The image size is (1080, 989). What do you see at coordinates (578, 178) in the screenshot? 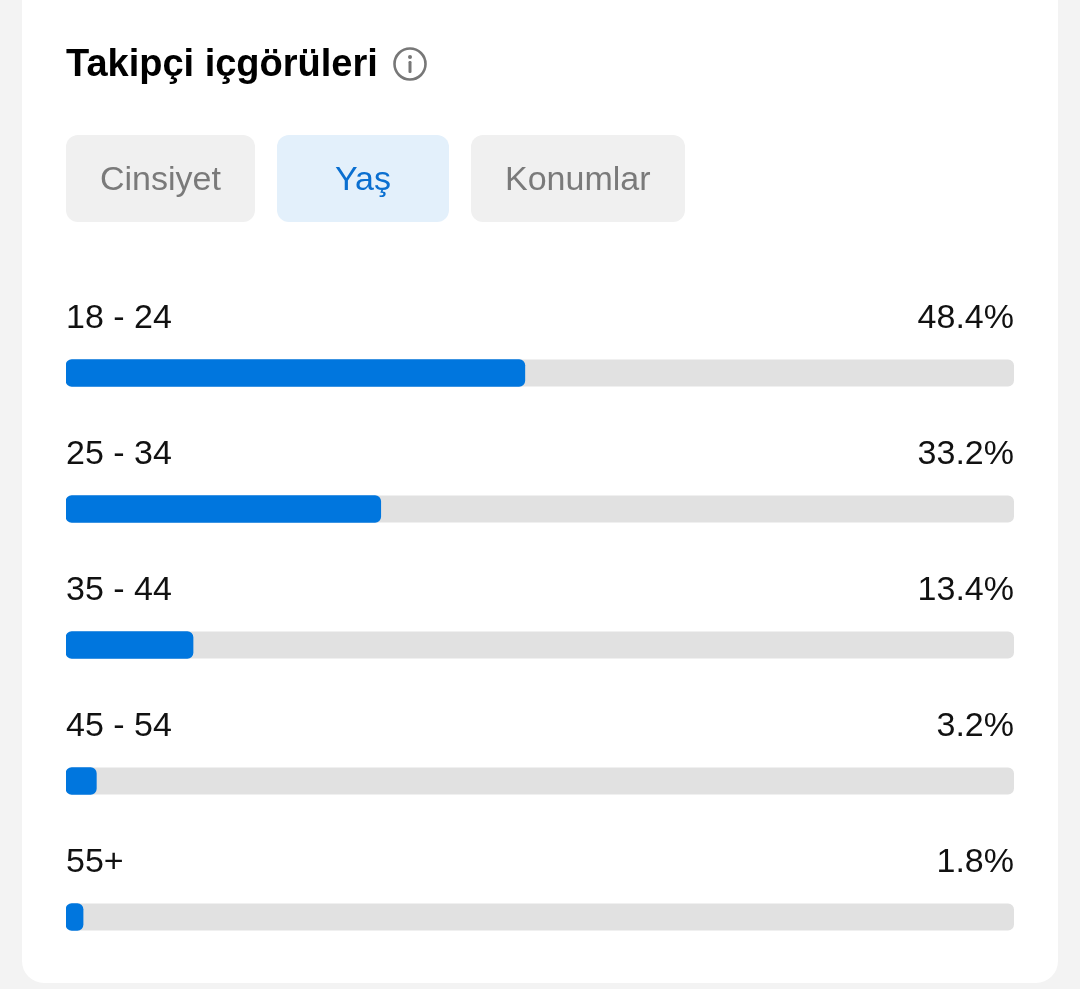
I see `text: Konumlar` at bounding box center [578, 178].